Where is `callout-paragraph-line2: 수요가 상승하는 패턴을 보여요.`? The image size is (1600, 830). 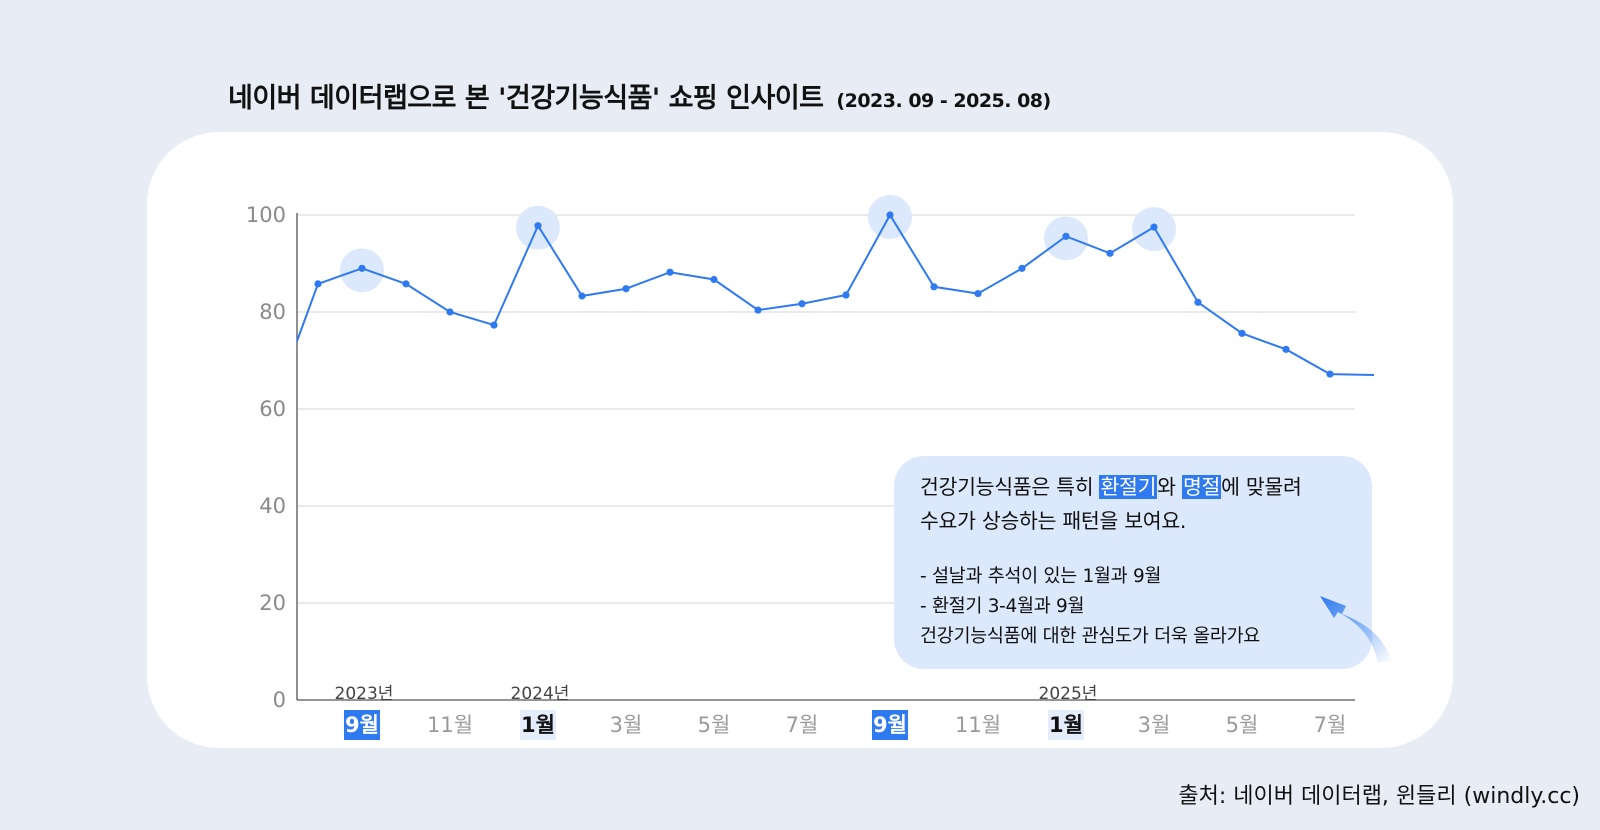
callout-paragraph-line2: 수요가 상승하는 패턴을 보여요. is located at coordinates (1053, 521).